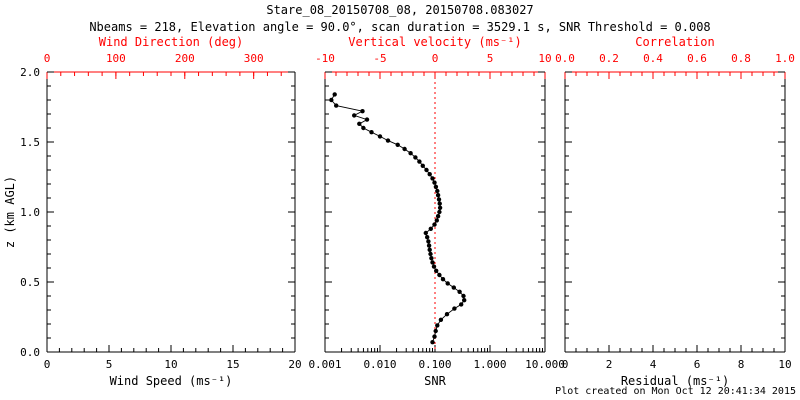  I want to click on x-tick-label: 0.010, so click(379, 364).